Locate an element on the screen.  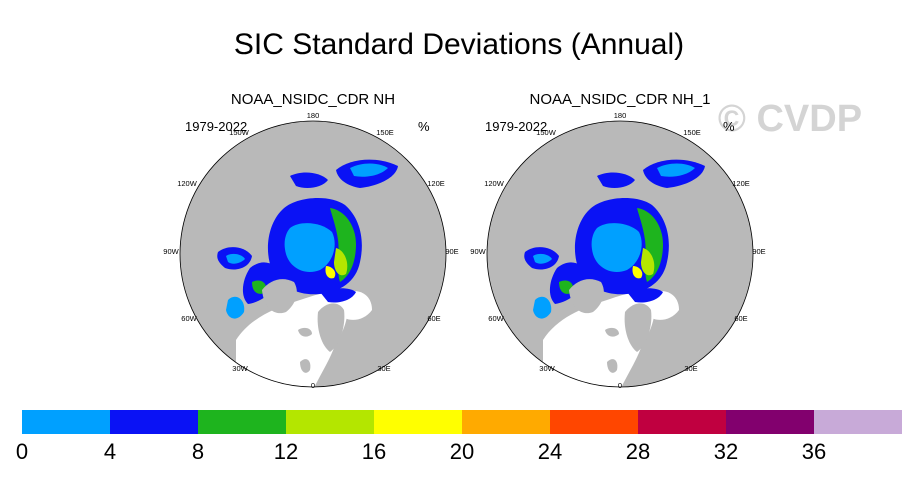
period-label-right: 1979-2022 is located at coordinates (516, 126).